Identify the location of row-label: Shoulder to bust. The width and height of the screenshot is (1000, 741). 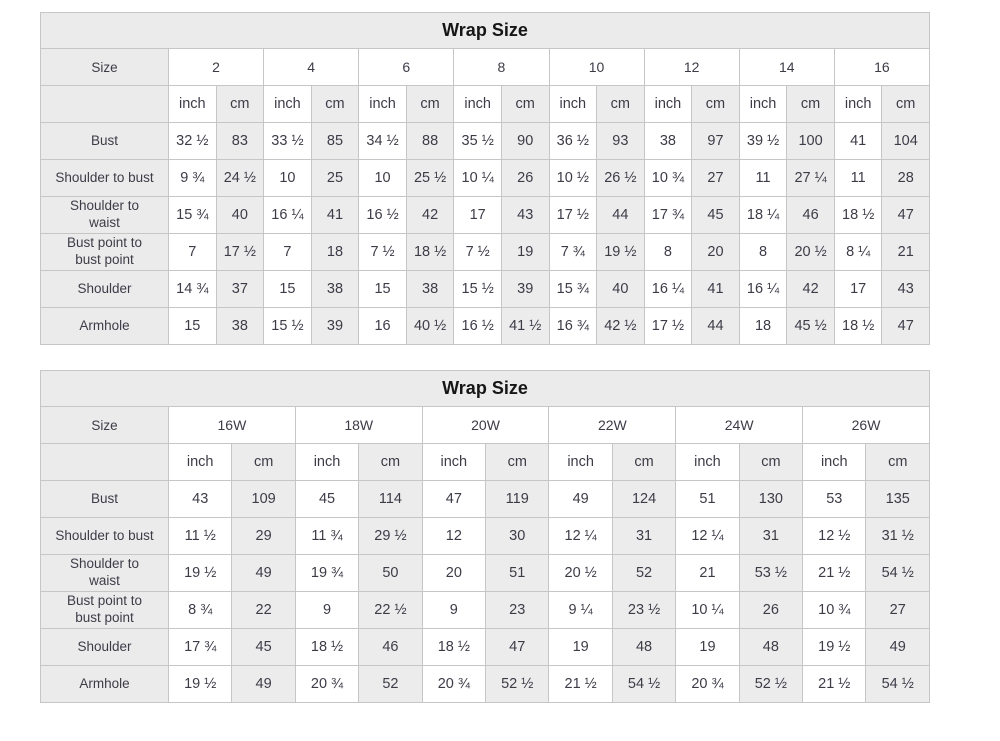
(104, 536).